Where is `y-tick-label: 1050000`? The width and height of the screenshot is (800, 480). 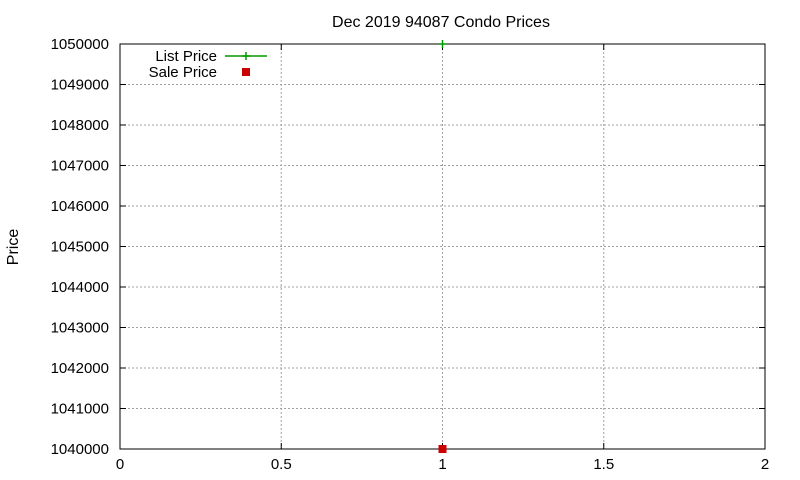 y-tick-label: 1050000 is located at coordinates (80, 44).